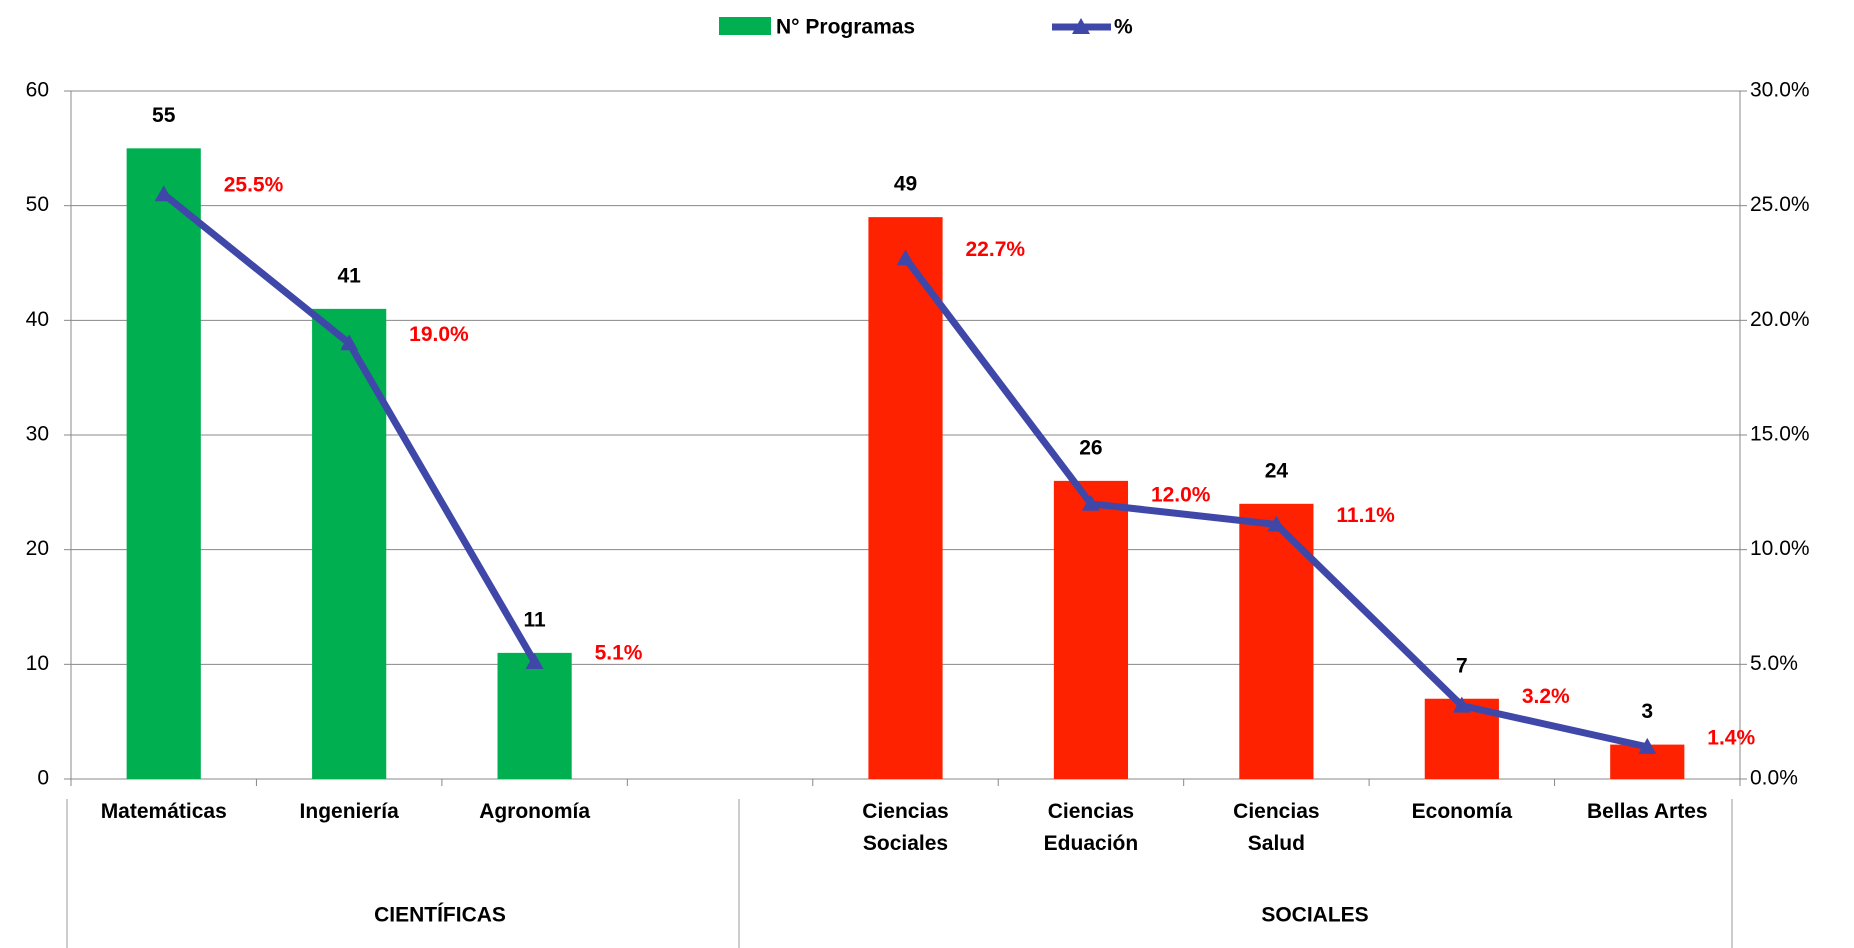 This screenshot has width=1854, height=948. What do you see at coordinates (1731, 737) in the screenshot?
I see `line-value-label: 1.4%` at bounding box center [1731, 737].